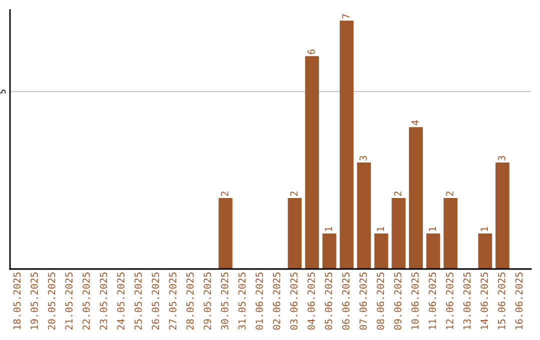  I want to click on x-tick-label: 18.05.2025, so click(17, 301).